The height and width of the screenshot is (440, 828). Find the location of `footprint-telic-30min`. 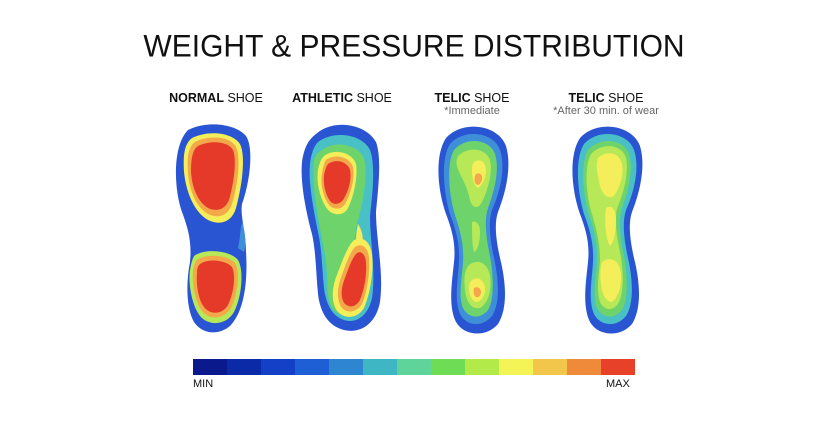

footprint-telic-30min is located at coordinates (606, 227).